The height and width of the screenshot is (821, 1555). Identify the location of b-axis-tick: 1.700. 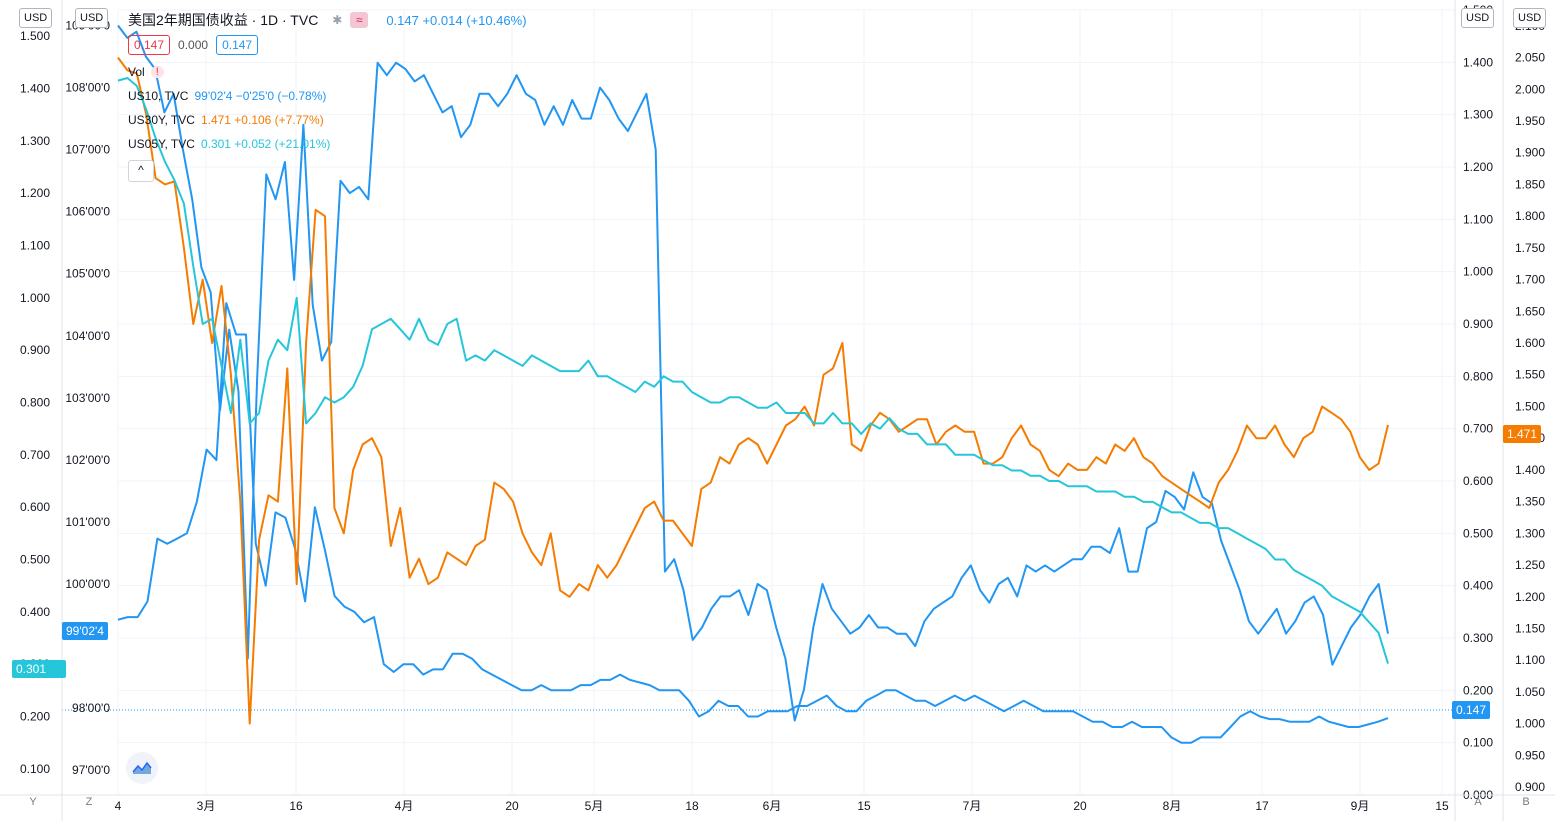
(1530, 280).